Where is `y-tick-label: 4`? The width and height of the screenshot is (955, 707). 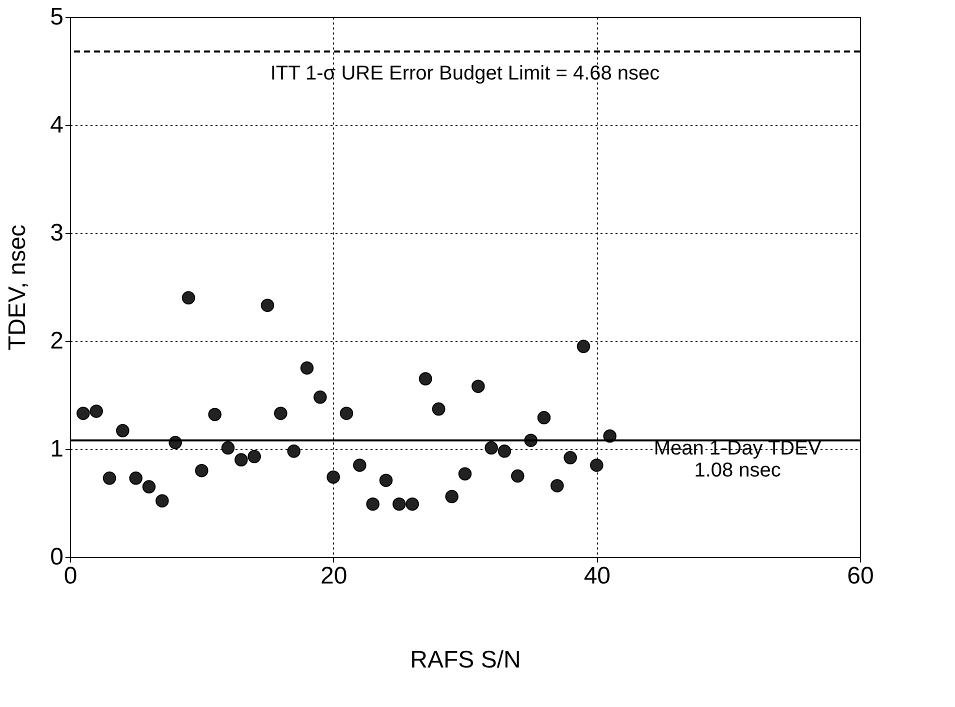 y-tick-label: 4 is located at coordinates (57, 125).